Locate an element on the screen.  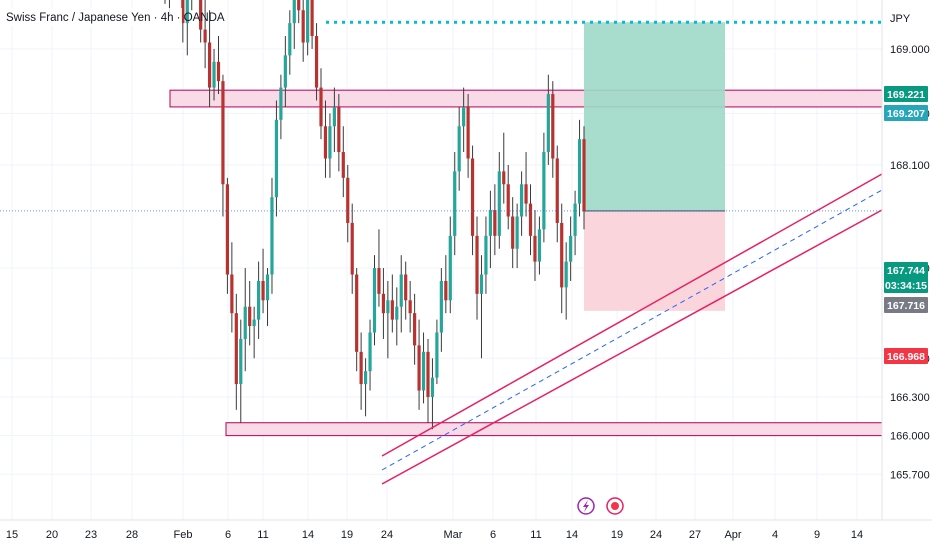
x-tick-label: Mar is located at coordinates (453, 535).